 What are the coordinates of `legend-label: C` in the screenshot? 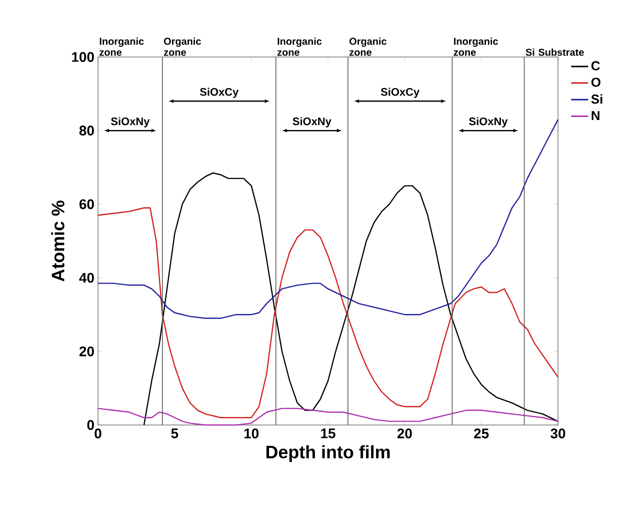 It's located at (595, 65).